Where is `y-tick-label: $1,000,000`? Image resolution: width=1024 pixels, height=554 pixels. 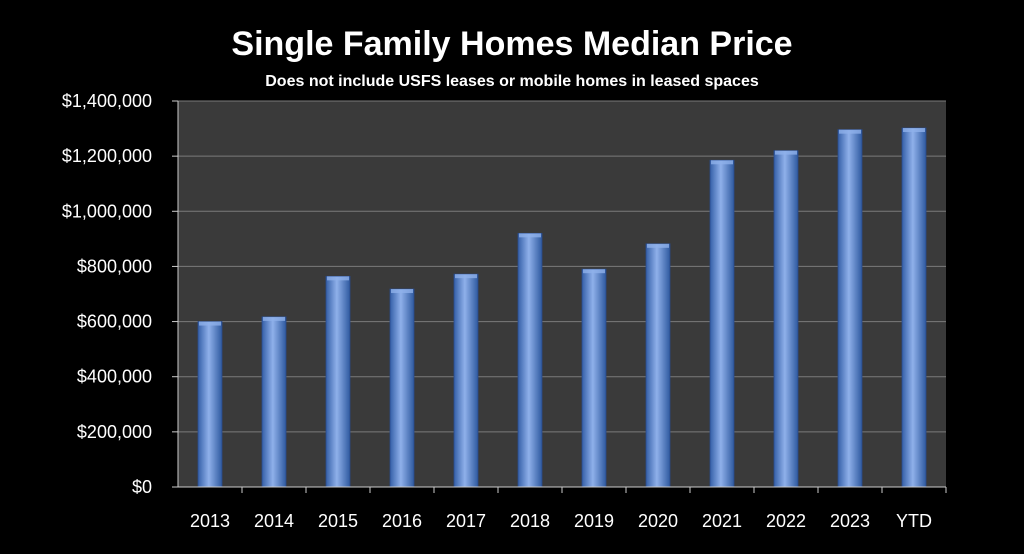 y-tick-label: $1,000,000 is located at coordinates (107, 211).